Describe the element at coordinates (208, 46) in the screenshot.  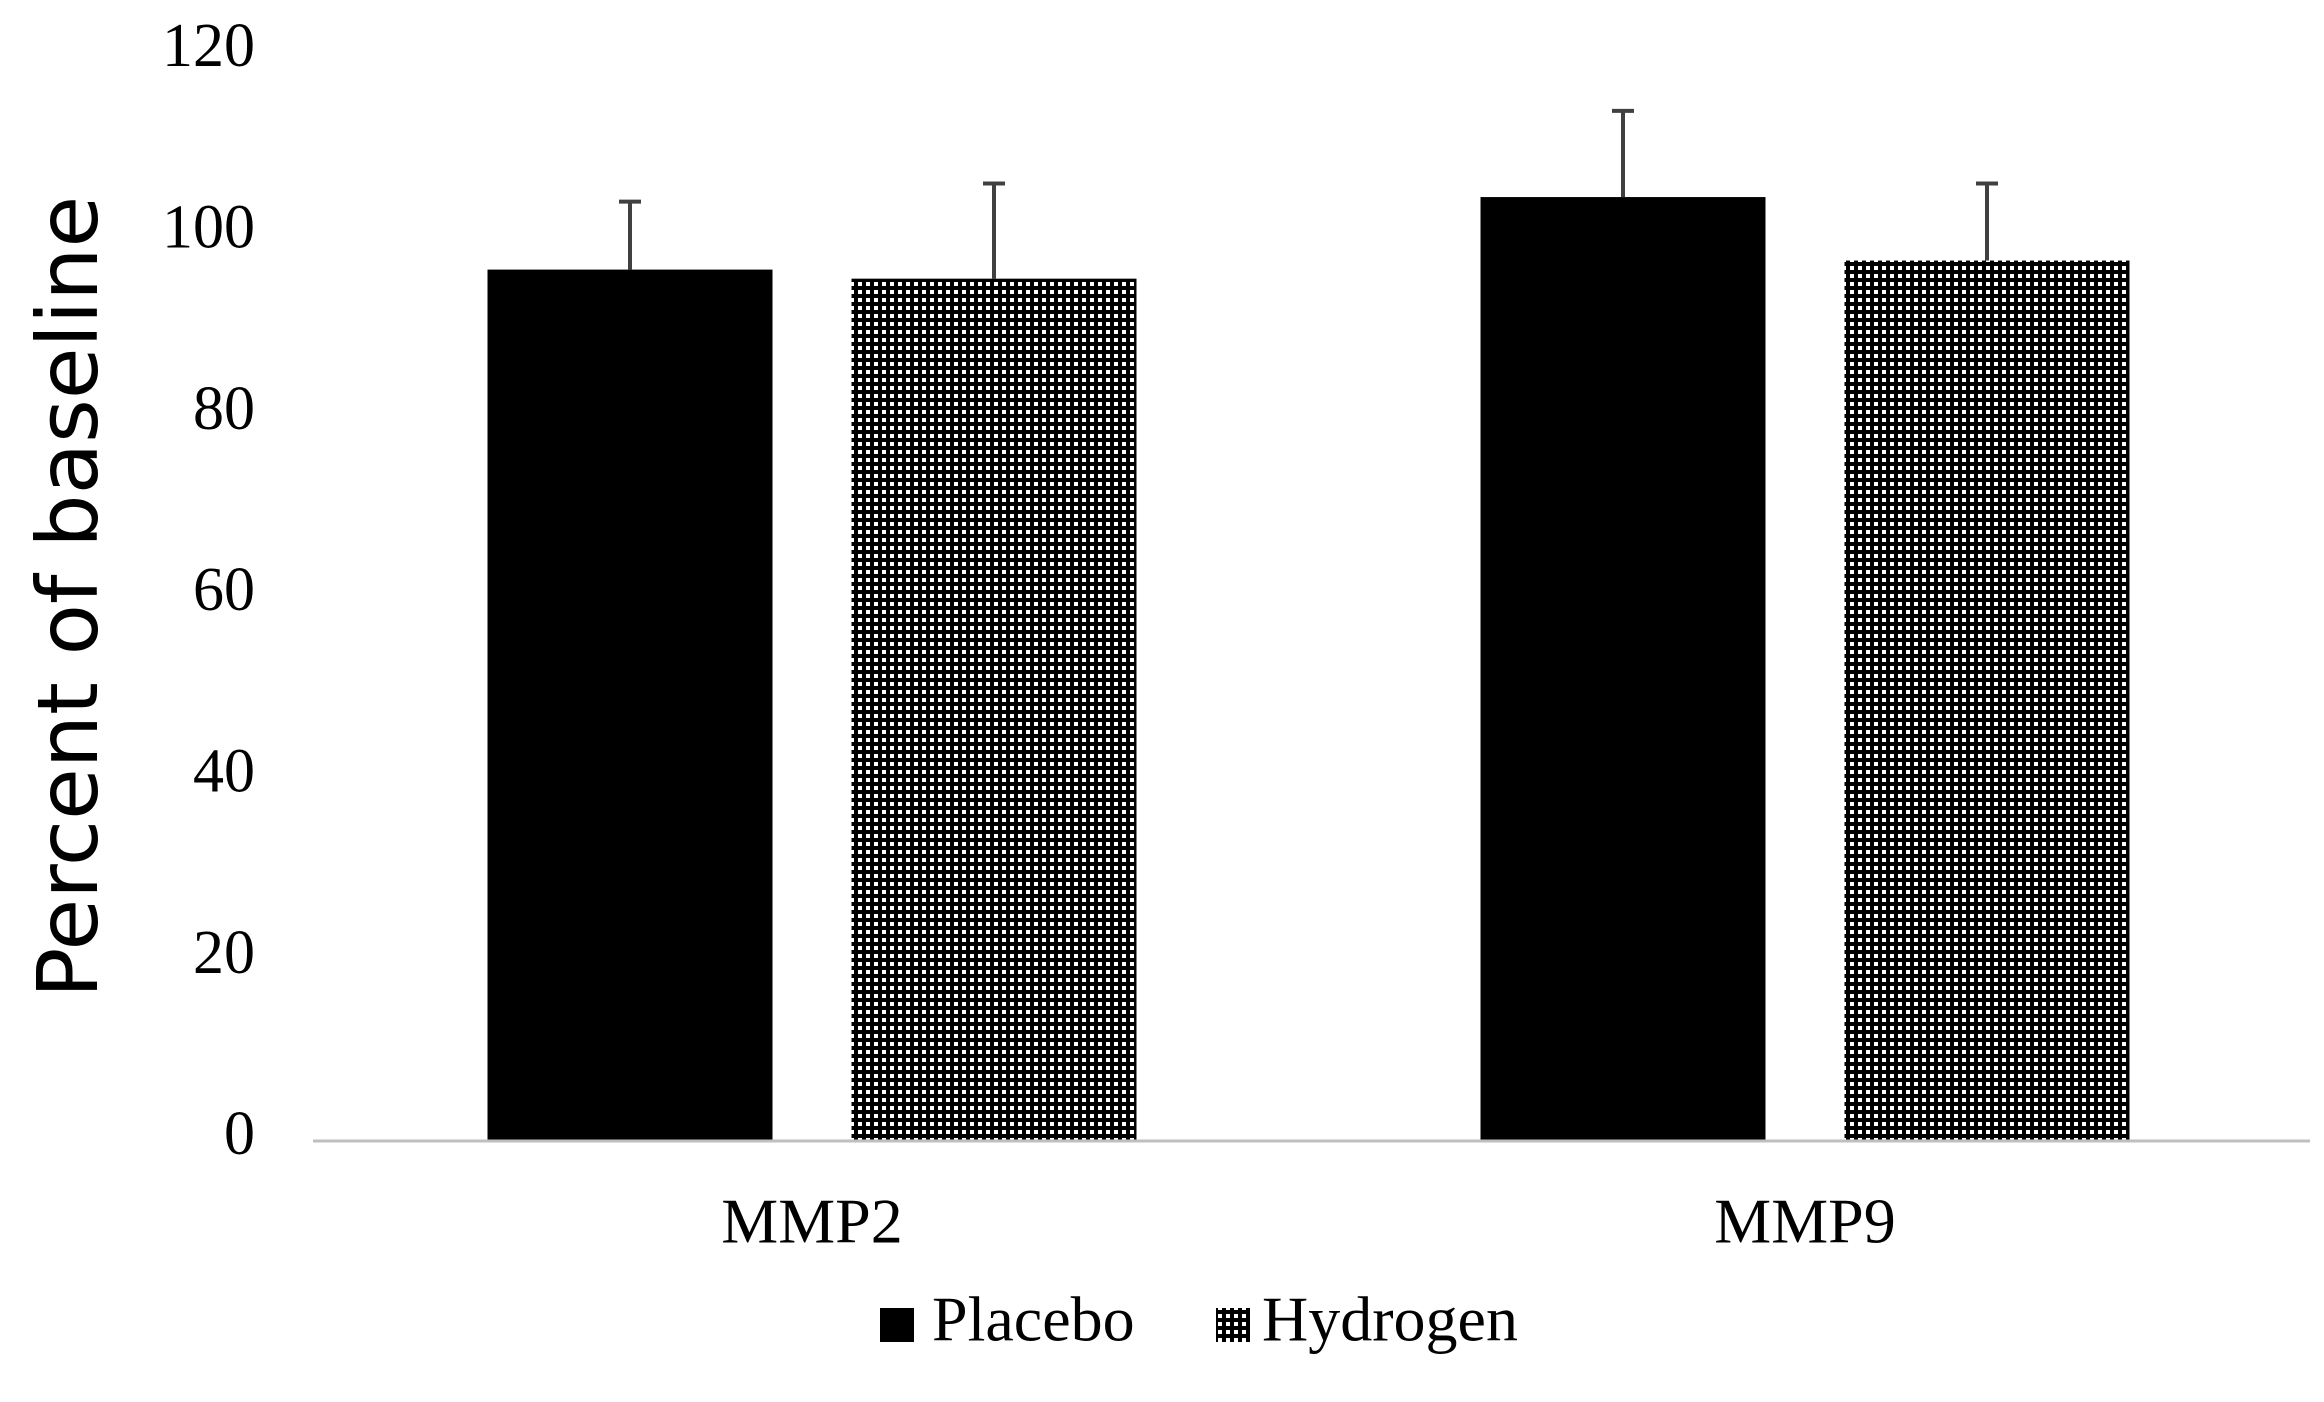
I see `y-tick-label: 120` at that location.